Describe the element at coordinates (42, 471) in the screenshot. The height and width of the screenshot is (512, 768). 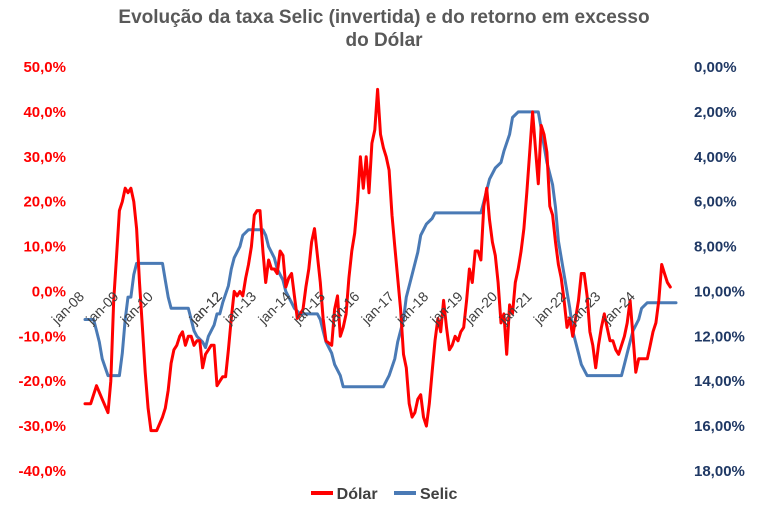
I see `left-axis-tick-label: -40,0%` at that location.